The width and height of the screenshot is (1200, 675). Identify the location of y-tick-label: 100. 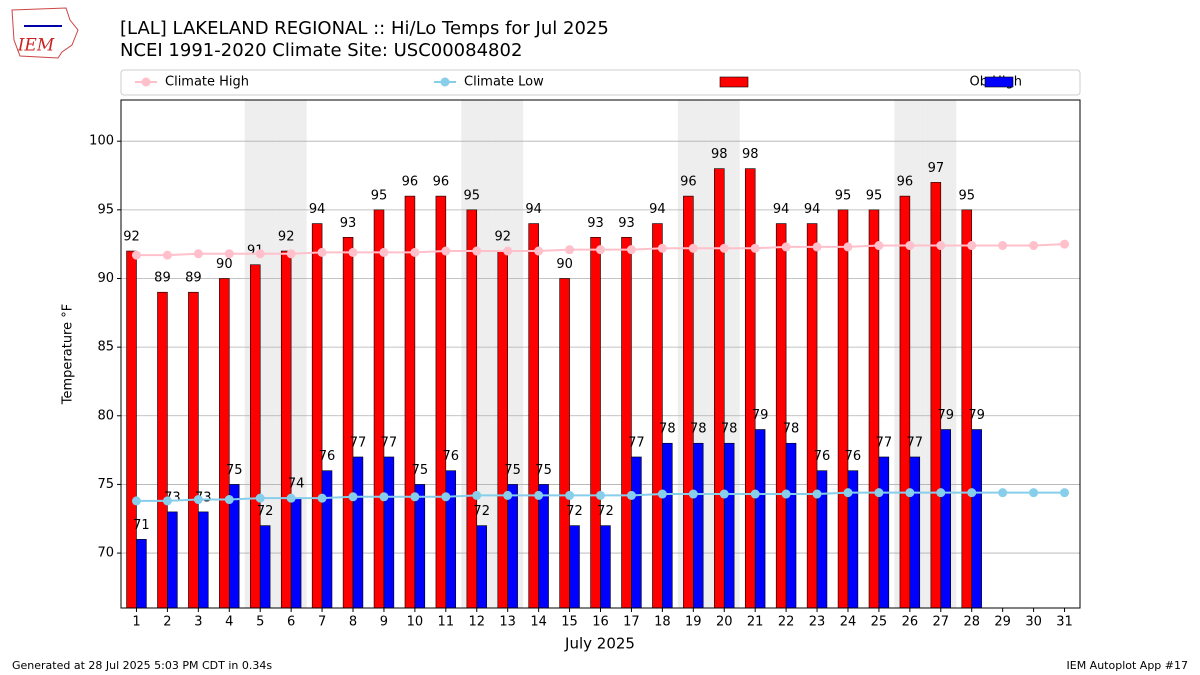
(101, 141).